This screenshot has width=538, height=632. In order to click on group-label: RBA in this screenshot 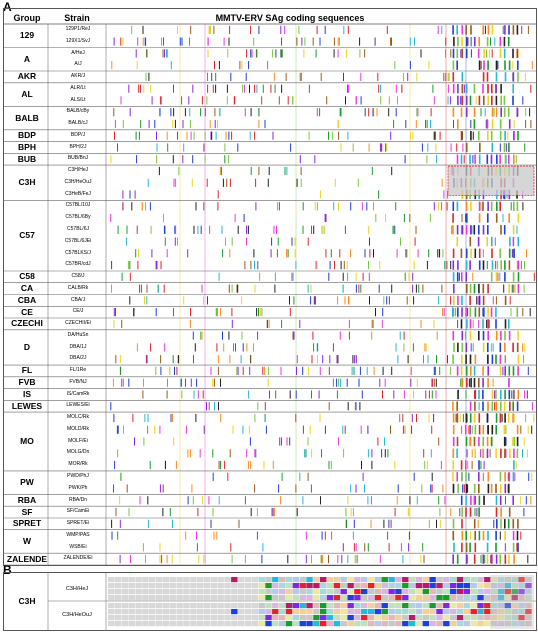, I will do `click(27, 499)`.